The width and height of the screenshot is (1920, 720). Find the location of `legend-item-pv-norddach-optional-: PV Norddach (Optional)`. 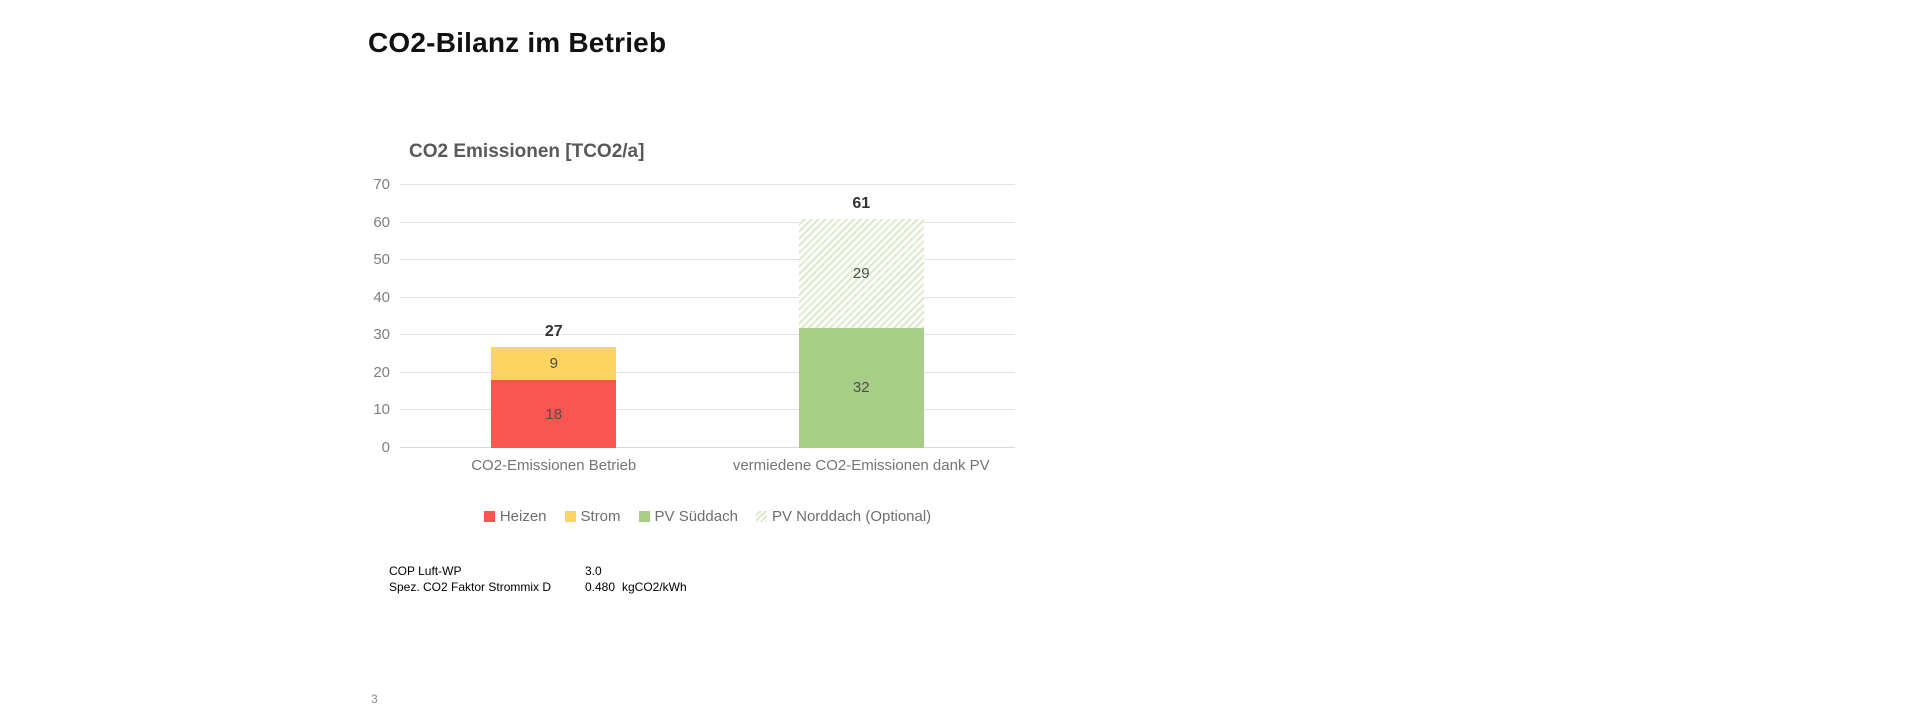

legend-item-pv-norddach-optional-: PV Norddach (Optional) is located at coordinates (843, 516).